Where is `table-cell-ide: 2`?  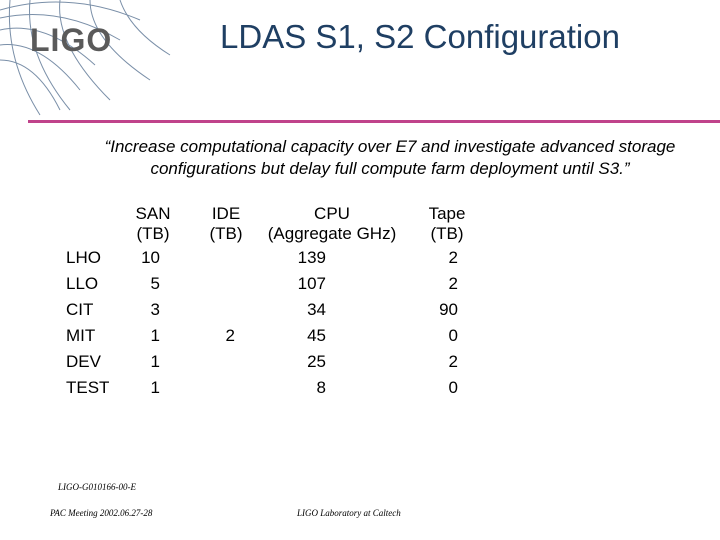
table-cell-ide: 2 is located at coordinates (230, 335).